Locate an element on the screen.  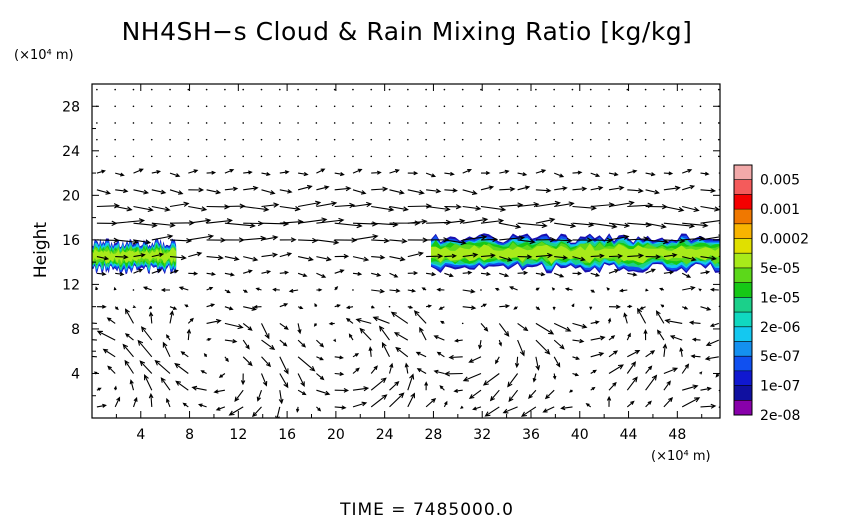
colorbar-swatch is located at coordinates (743, 246).